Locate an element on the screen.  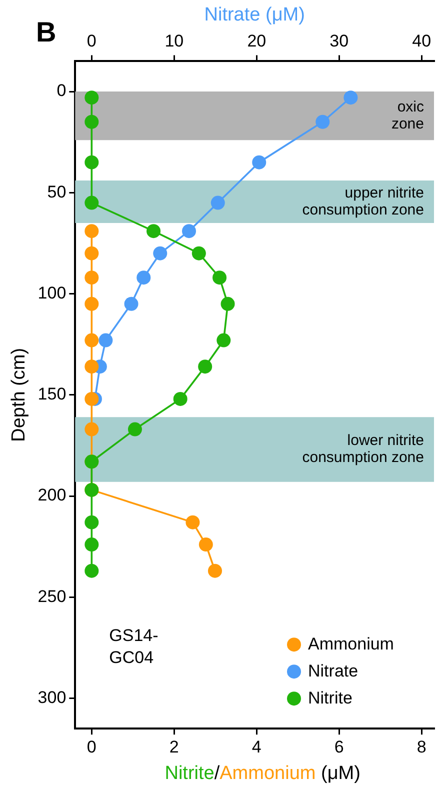
y-tick-label: 250 is located at coordinates (52, 596).